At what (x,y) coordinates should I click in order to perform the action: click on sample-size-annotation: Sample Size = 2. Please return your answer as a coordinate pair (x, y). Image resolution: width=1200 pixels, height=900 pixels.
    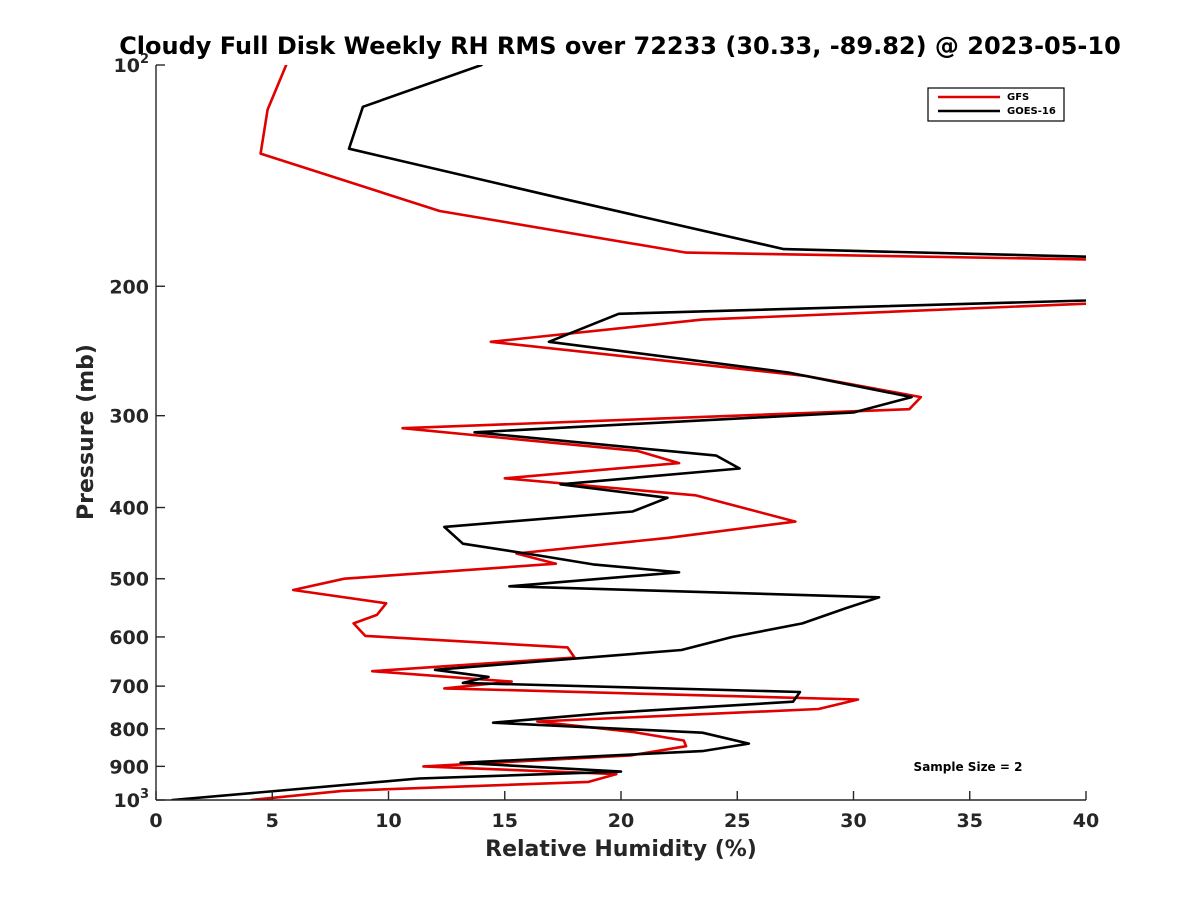
    Looking at the image, I should click on (968, 767).